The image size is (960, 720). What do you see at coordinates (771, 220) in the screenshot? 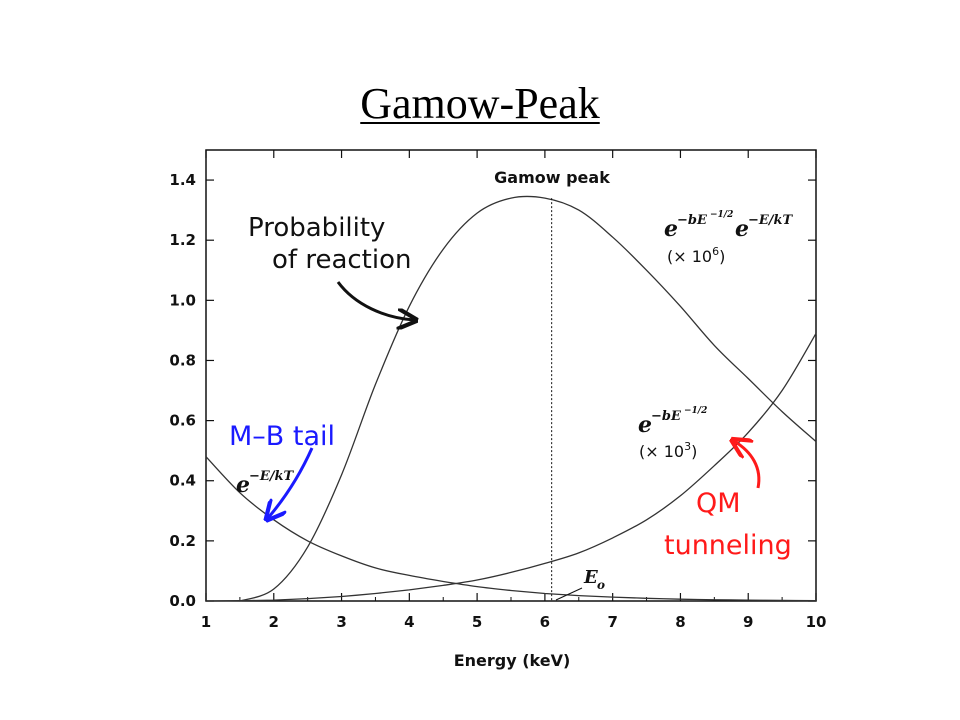
I see `gamow-formula-exp2: −E/kT` at bounding box center [771, 220].